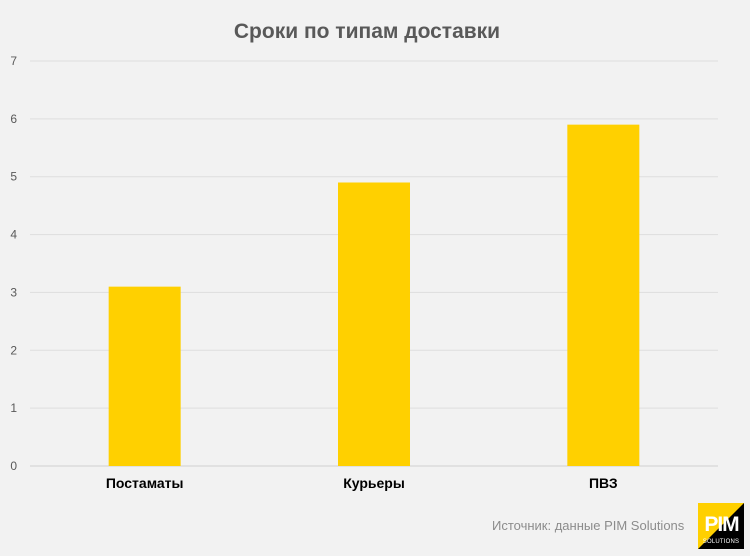 The height and width of the screenshot is (556, 750). What do you see at coordinates (374, 483) in the screenshot?
I see `x-tick-label: Курьеры` at bounding box center [374, 483].